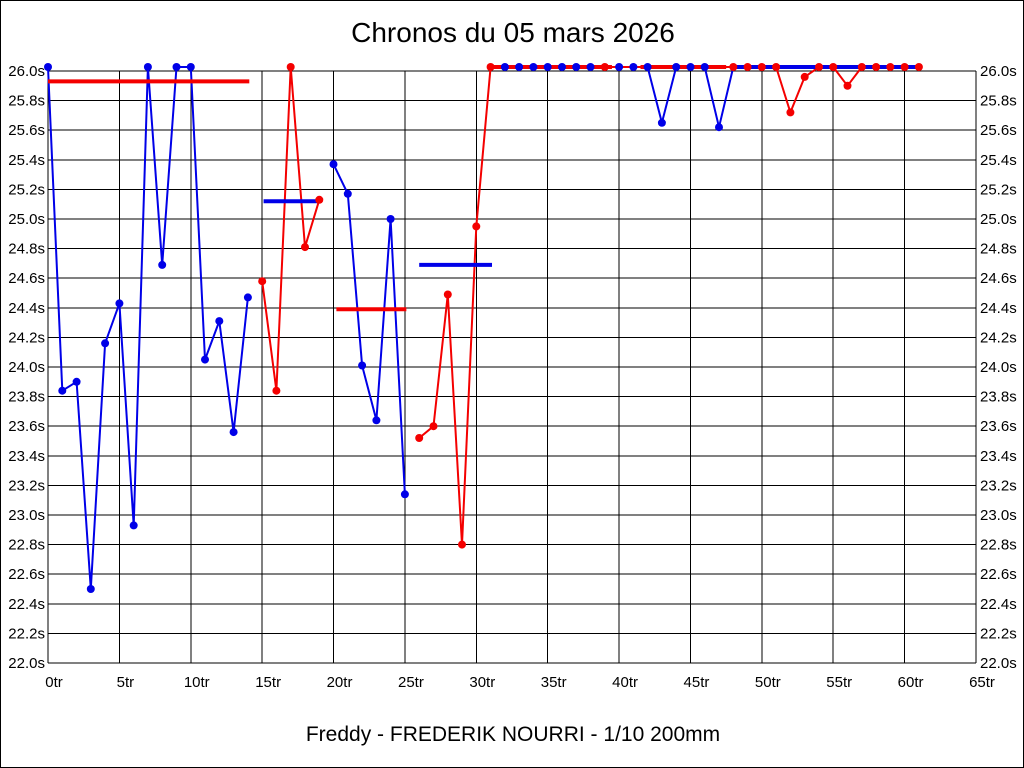  Describe the element at coordinates (998, 219) in the screenshot. I see `y-axis-label-right: 25.0s` at that location.